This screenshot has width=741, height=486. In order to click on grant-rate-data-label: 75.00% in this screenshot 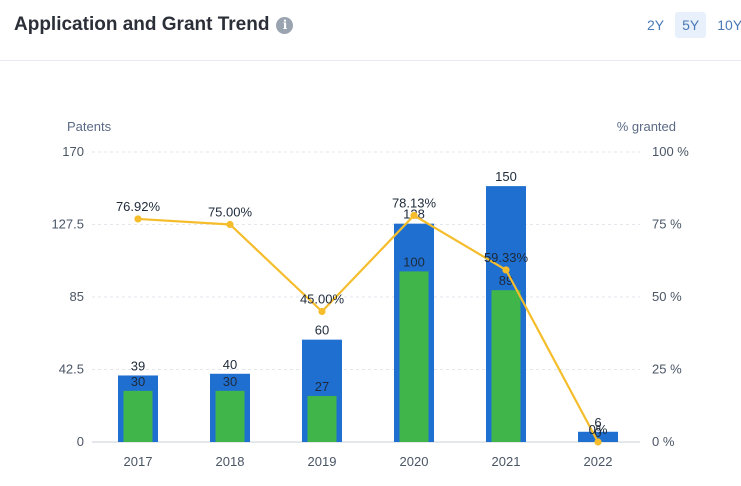, I will do `click(230, 212)`.